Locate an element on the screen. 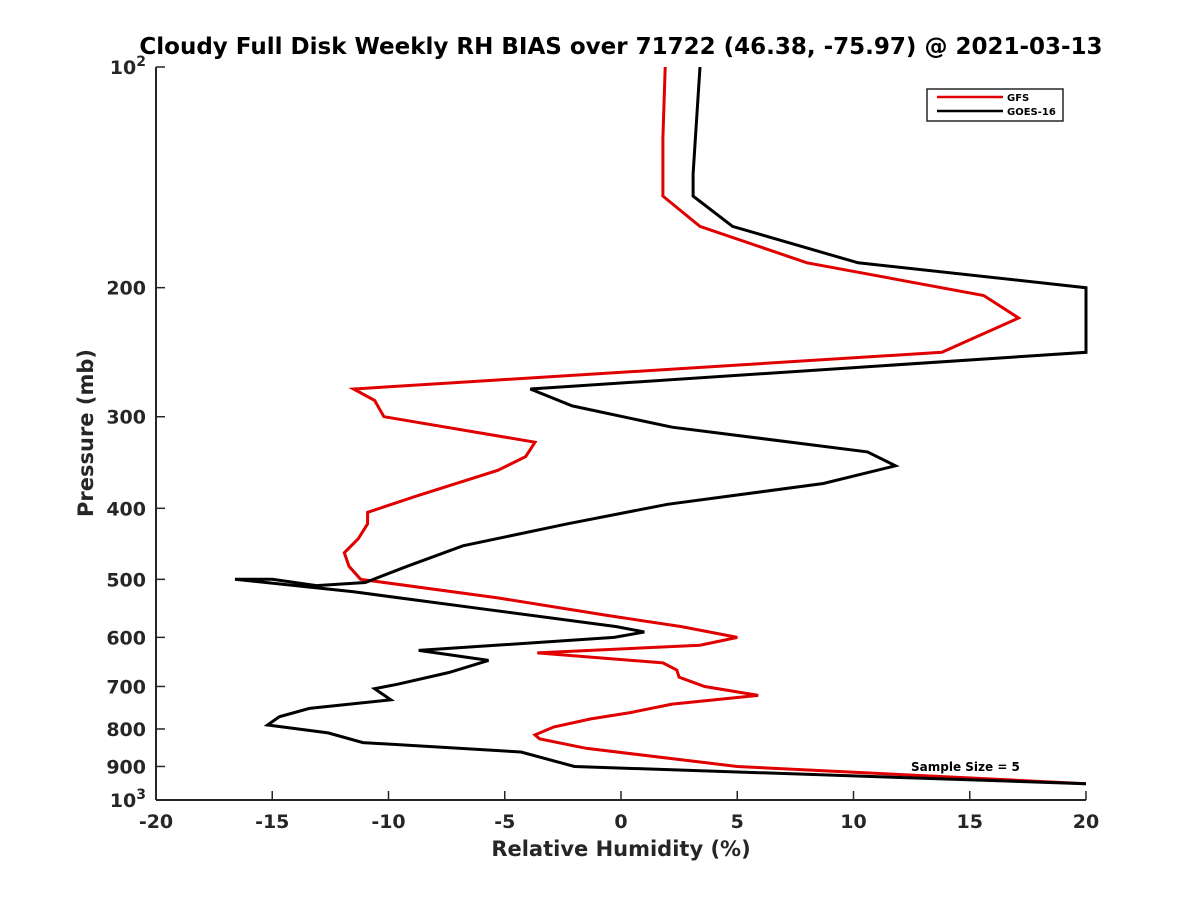 This screenshot has height=900, width=1200. y-tick-label: 200 is located at coordinates (126, 289).